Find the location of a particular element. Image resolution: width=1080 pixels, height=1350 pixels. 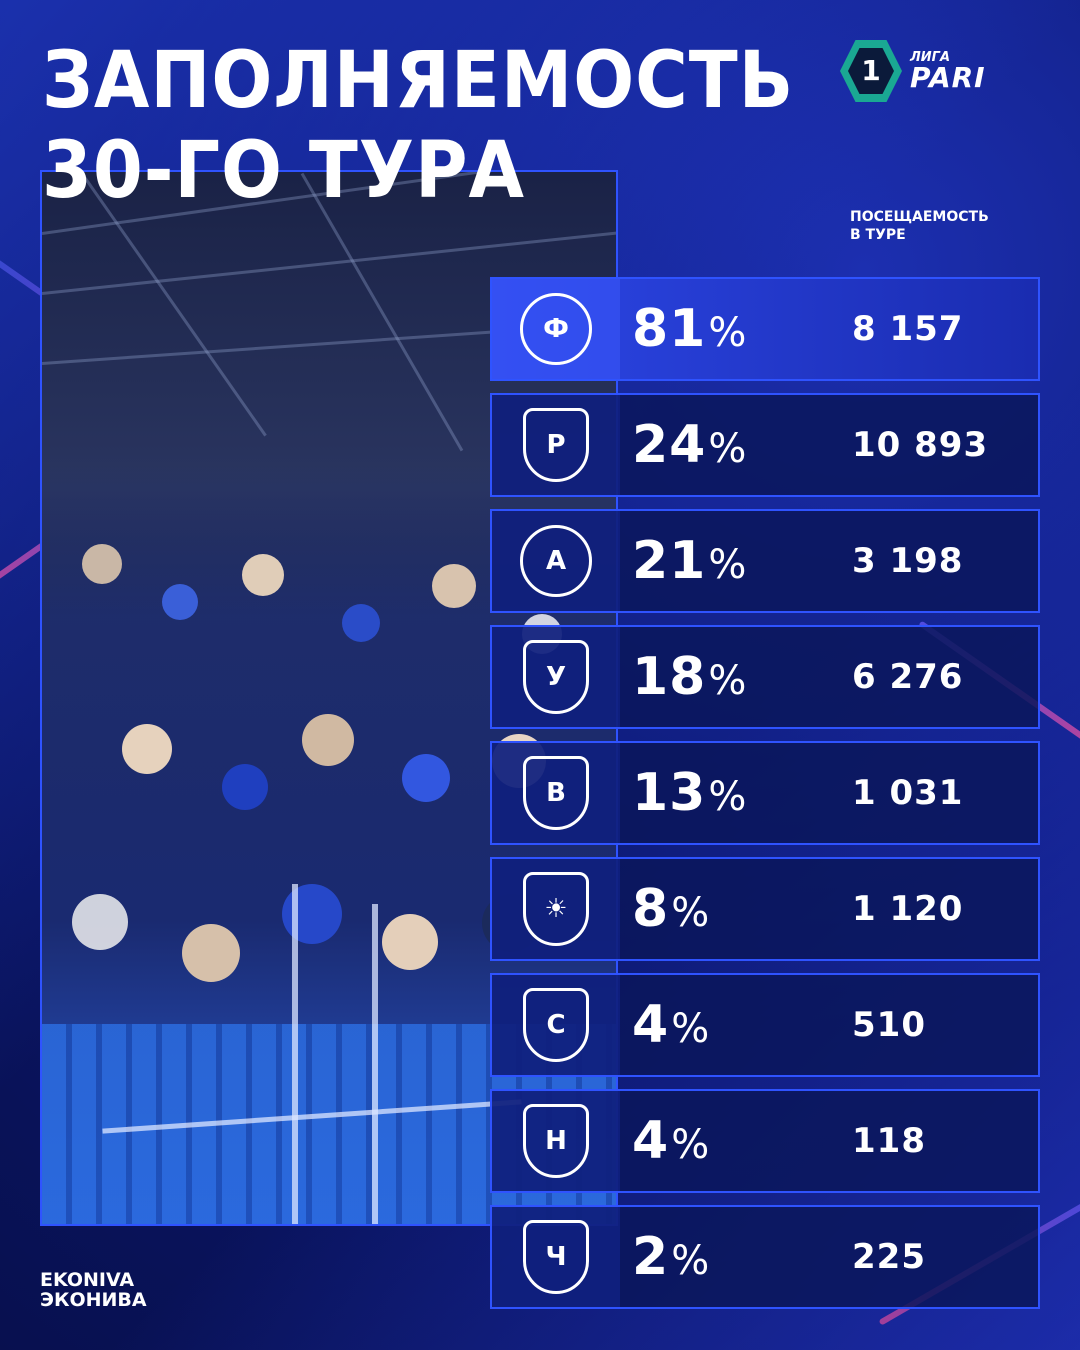

fill-percent: 81% is located at coordinates (736, 329).